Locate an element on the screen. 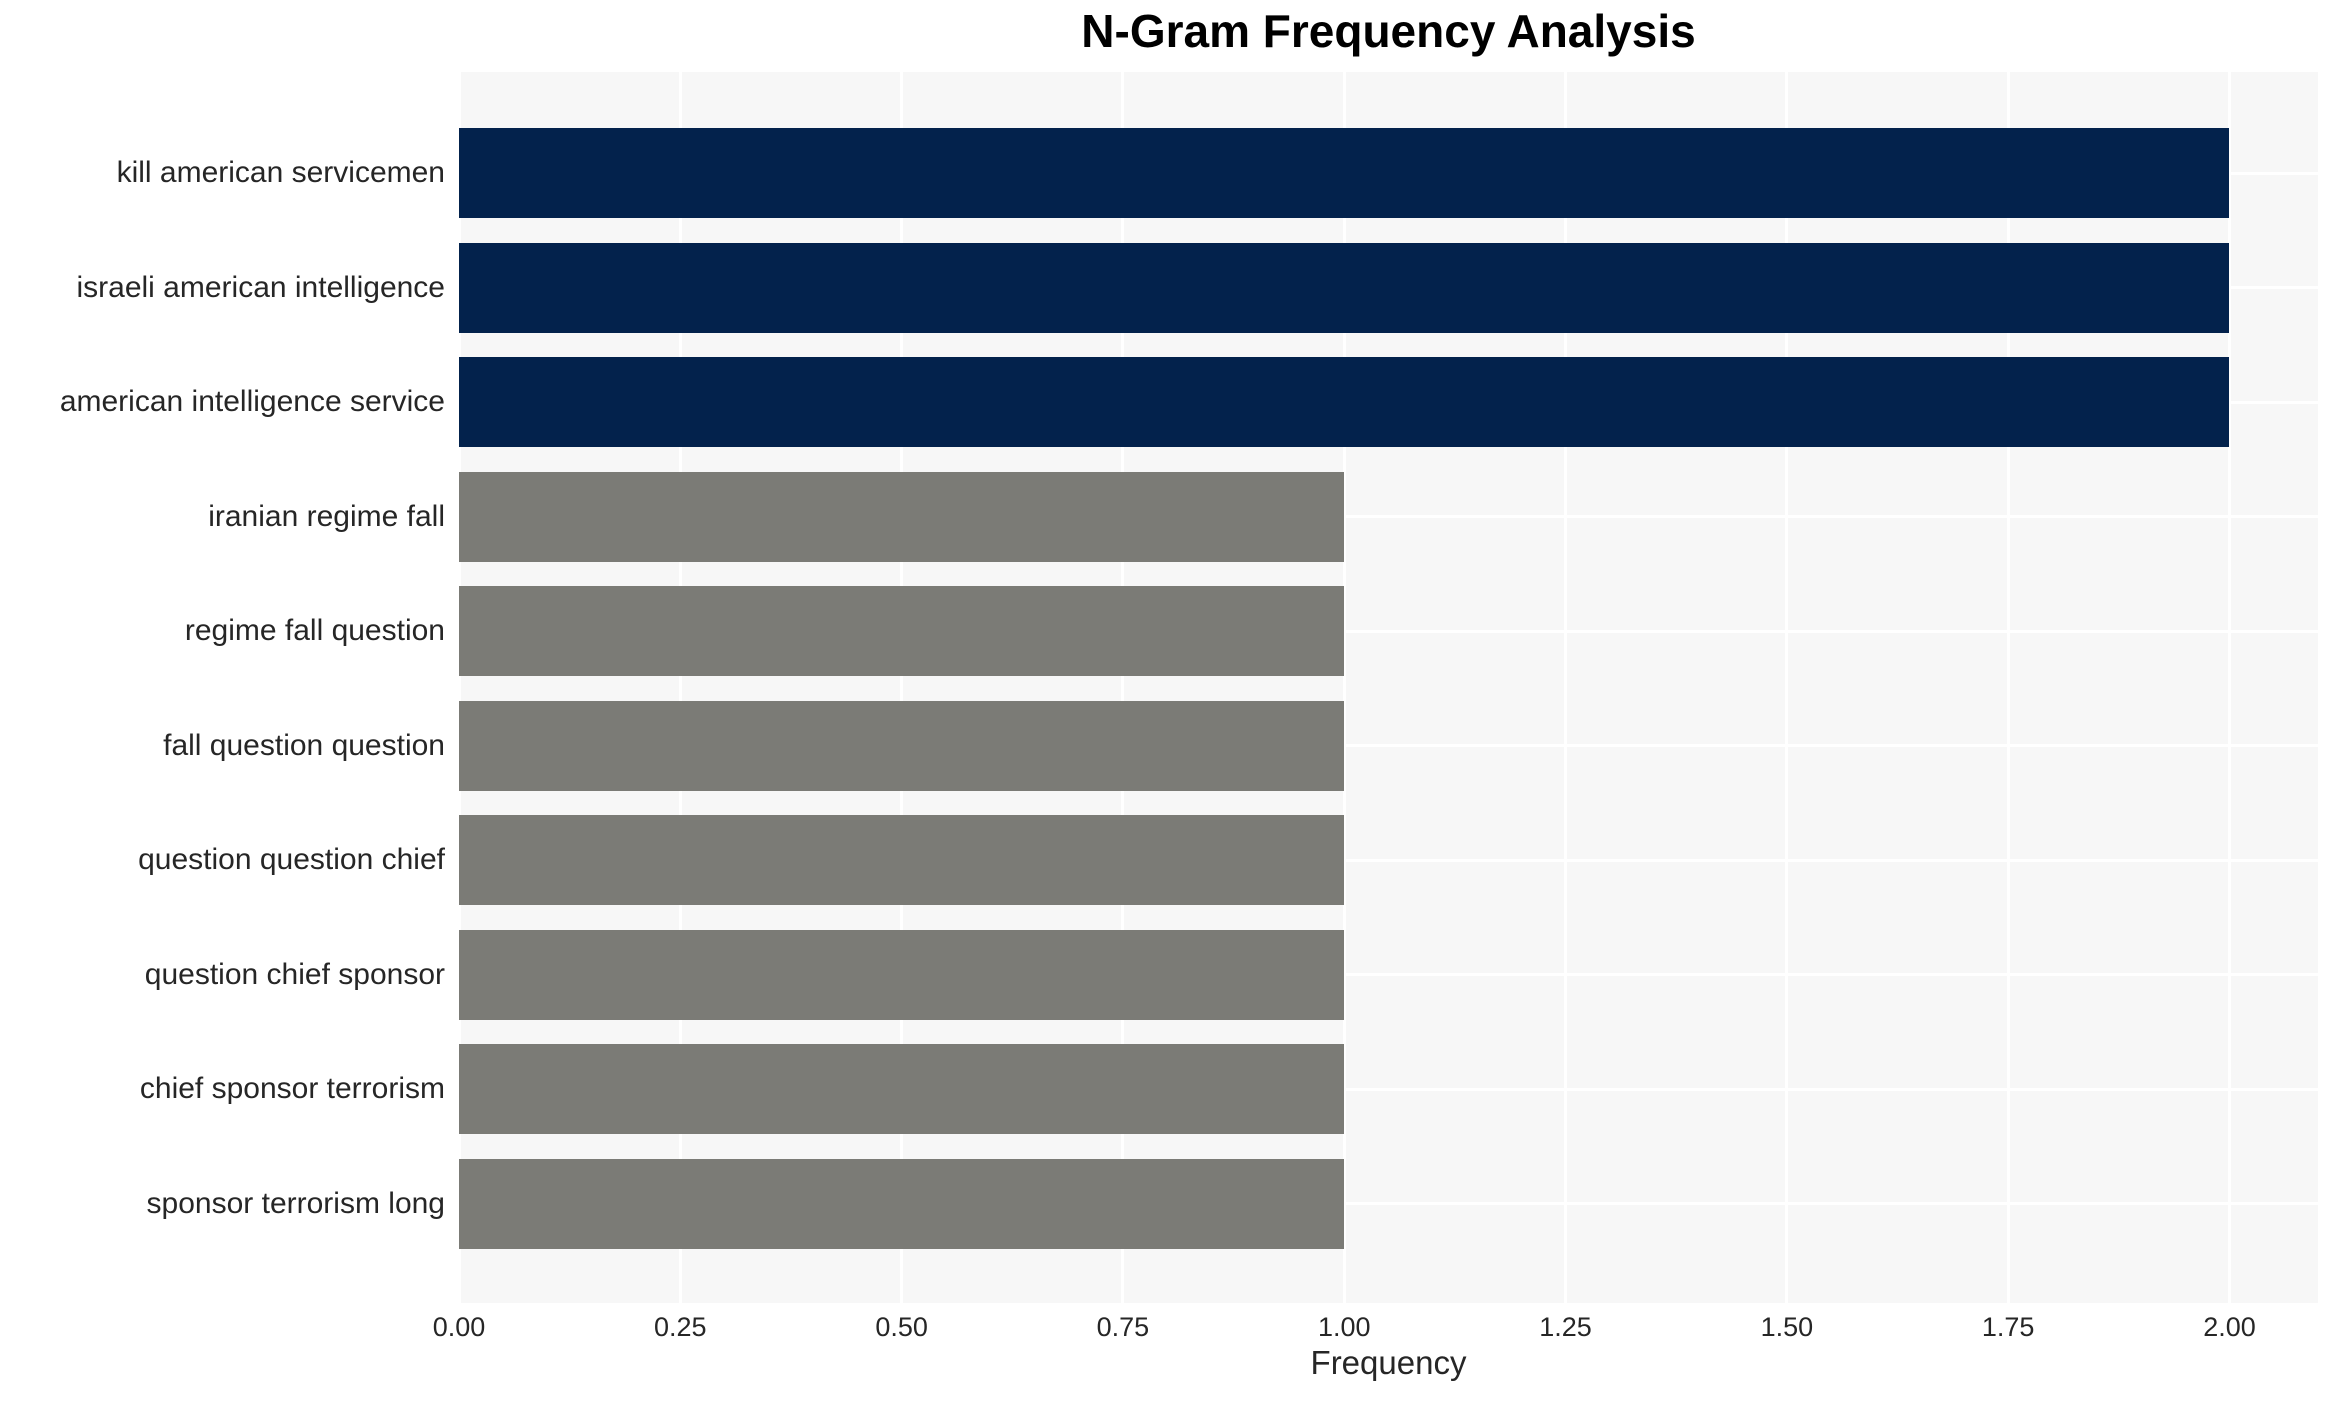  x-tick-label: 0.00 is located at coordinates (459, 1327).